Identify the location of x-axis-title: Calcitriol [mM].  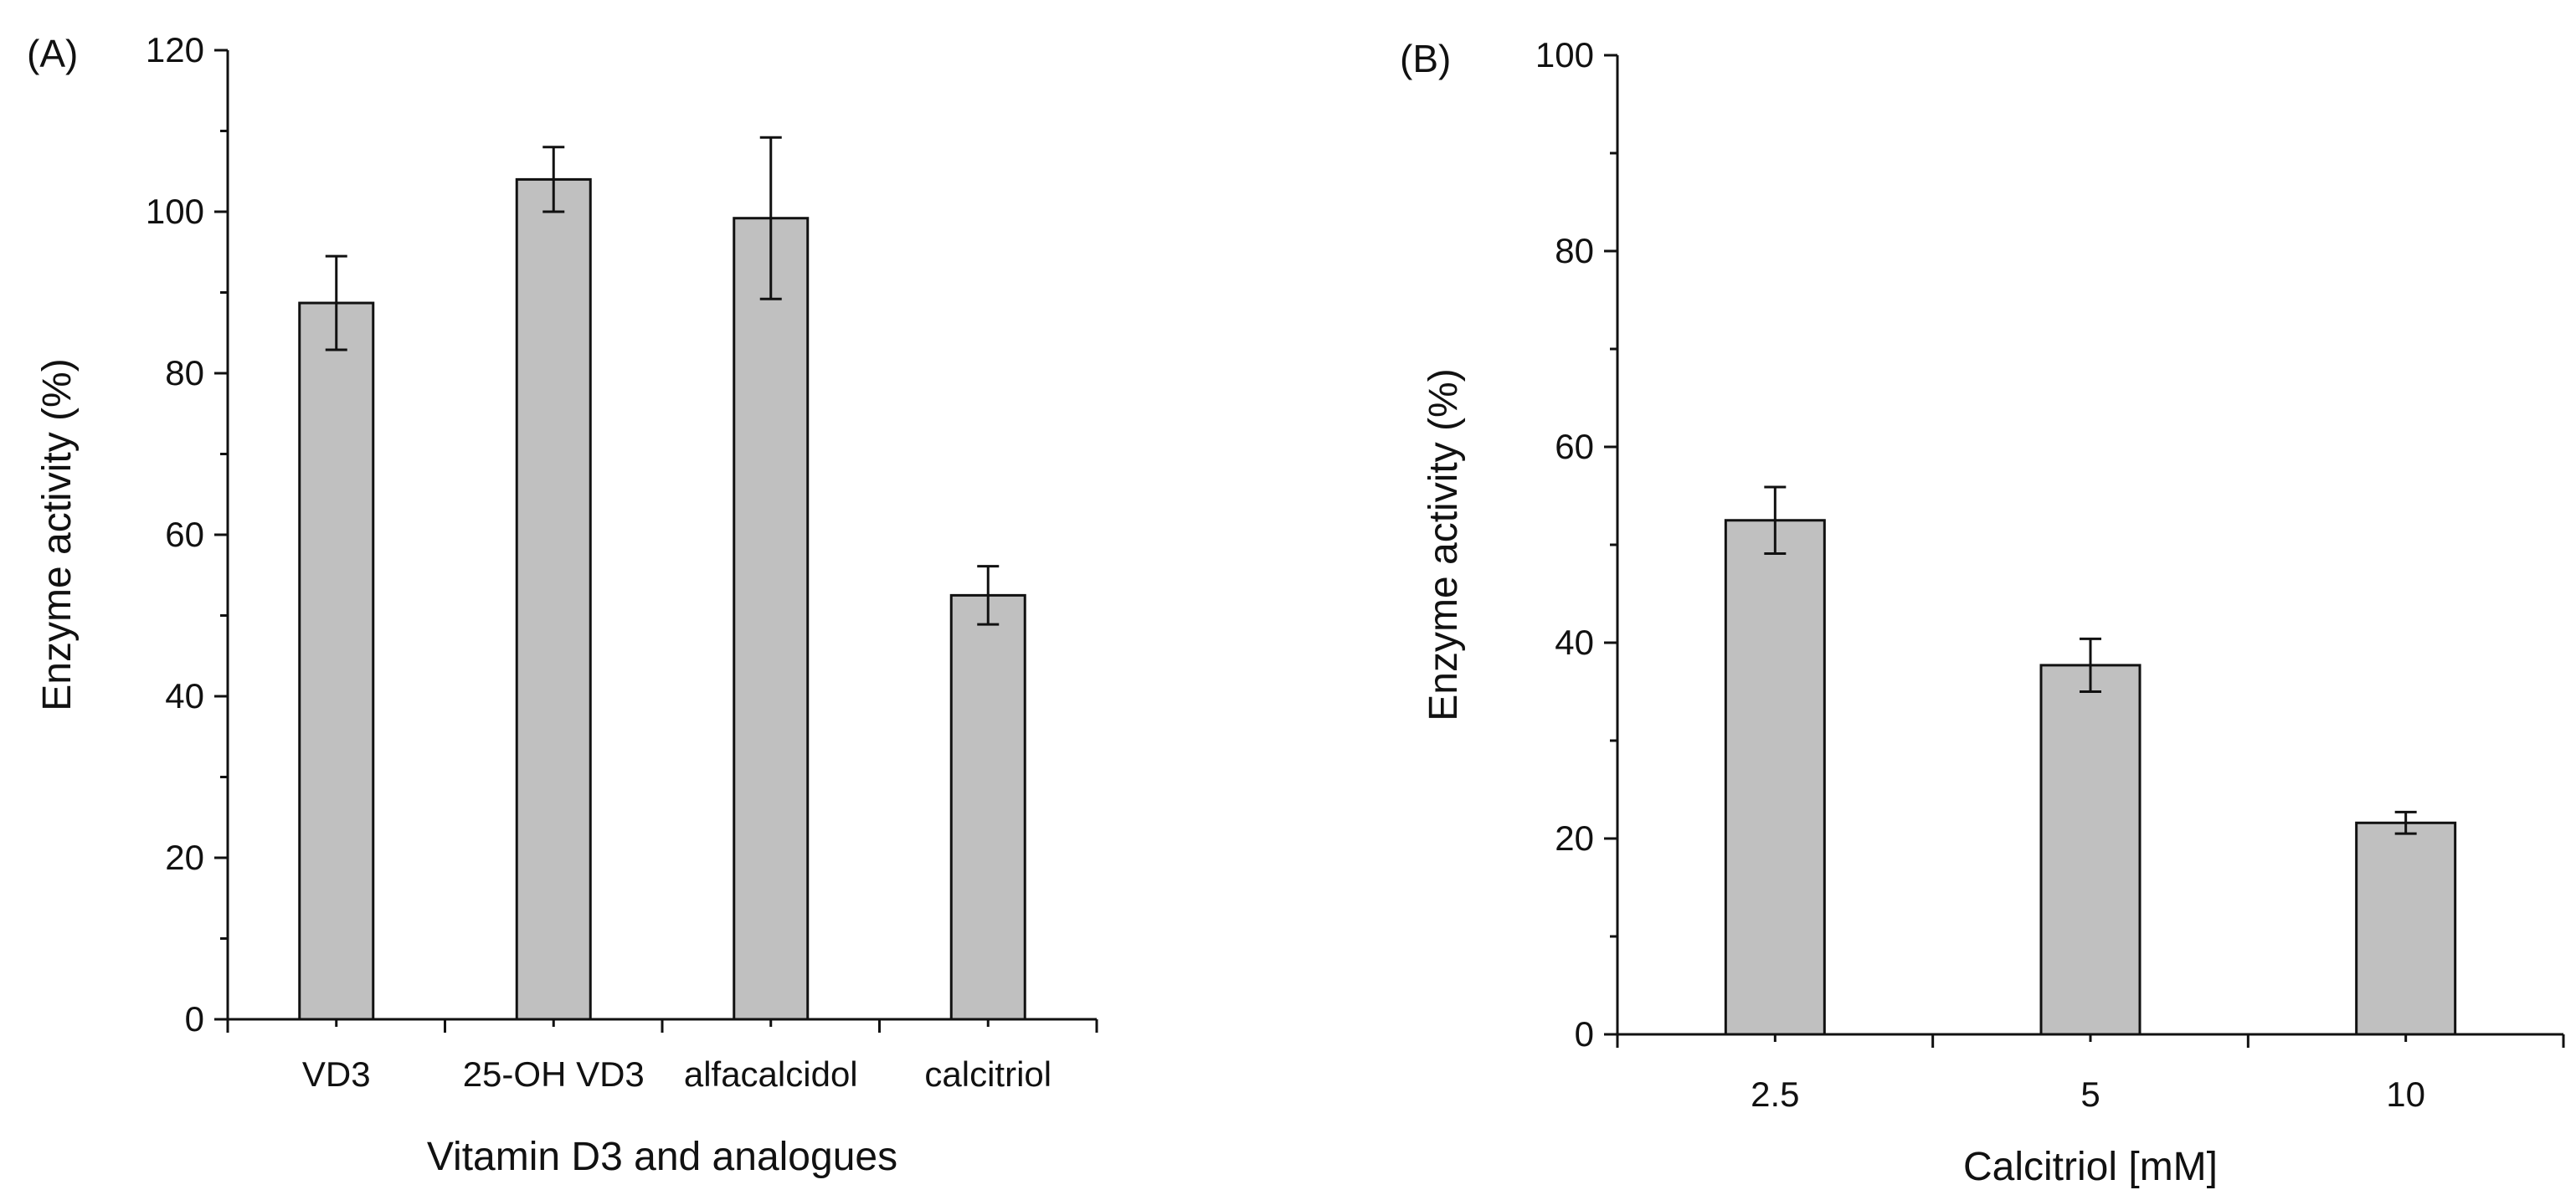
(2090, 1167).